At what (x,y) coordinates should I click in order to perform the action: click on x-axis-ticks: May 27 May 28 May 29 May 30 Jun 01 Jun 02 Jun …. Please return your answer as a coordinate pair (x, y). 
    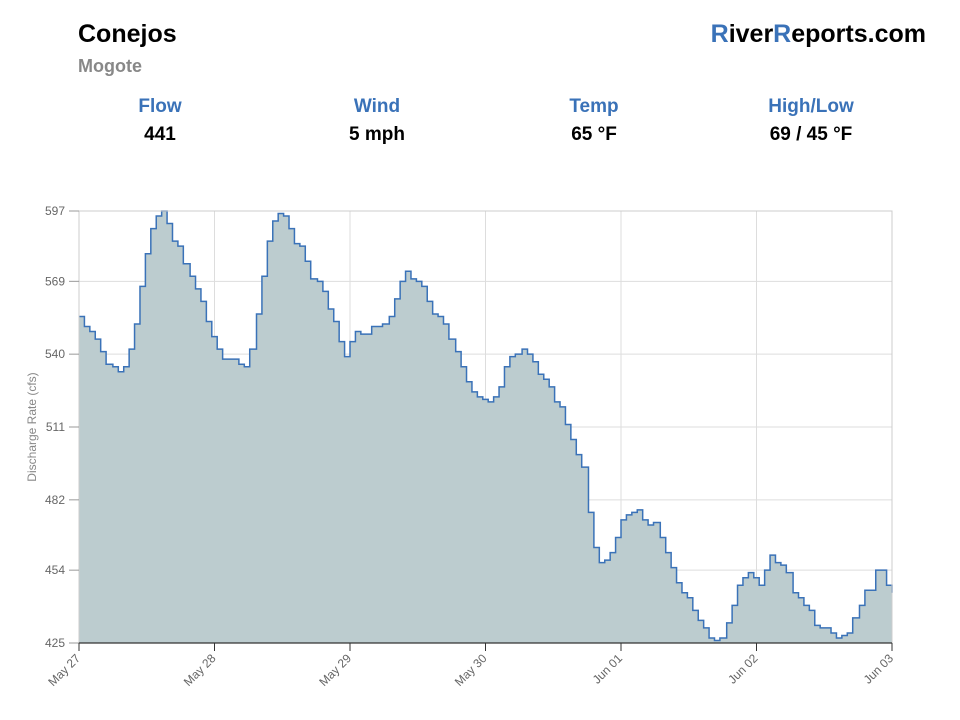
    Looking at the image, I should click on (470, 666).